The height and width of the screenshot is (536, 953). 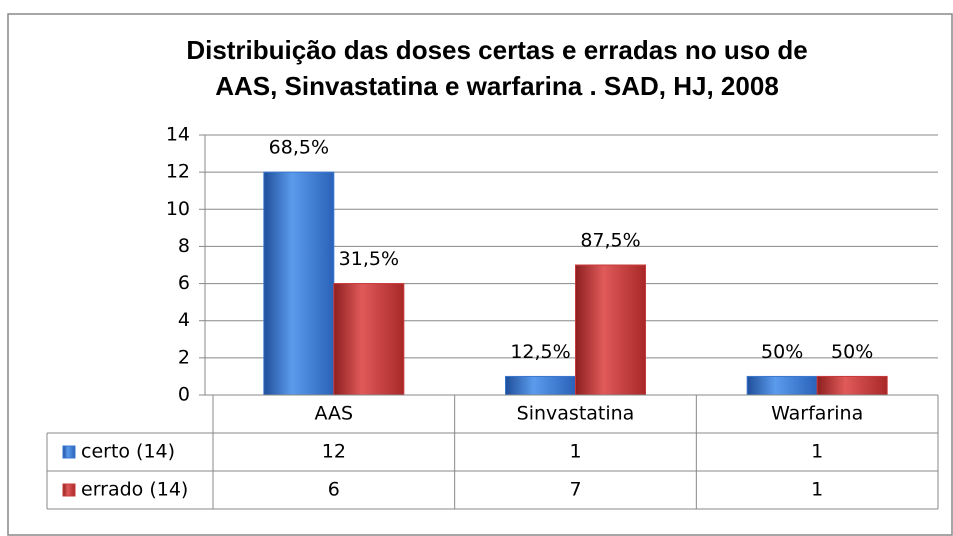 What do you see at coordinates (128, 452) in the screenshot?
I see `legend-label: certo (14)` at bounding box center [128, 452].